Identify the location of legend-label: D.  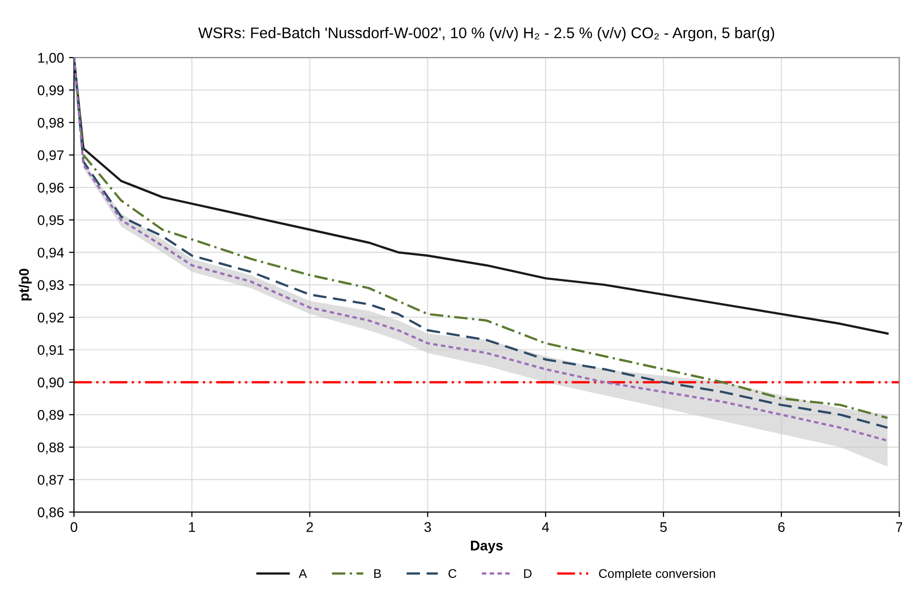
(528, 573).